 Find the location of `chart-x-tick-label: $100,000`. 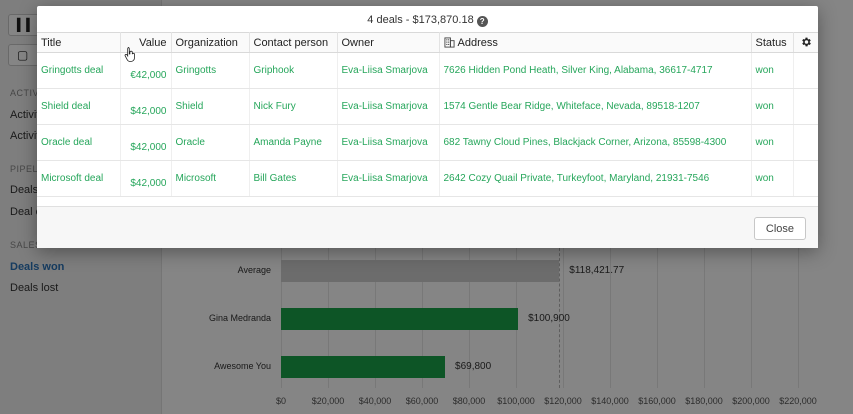

chart-x-tick-label: $100,000 is located at coordinates (516, 401).